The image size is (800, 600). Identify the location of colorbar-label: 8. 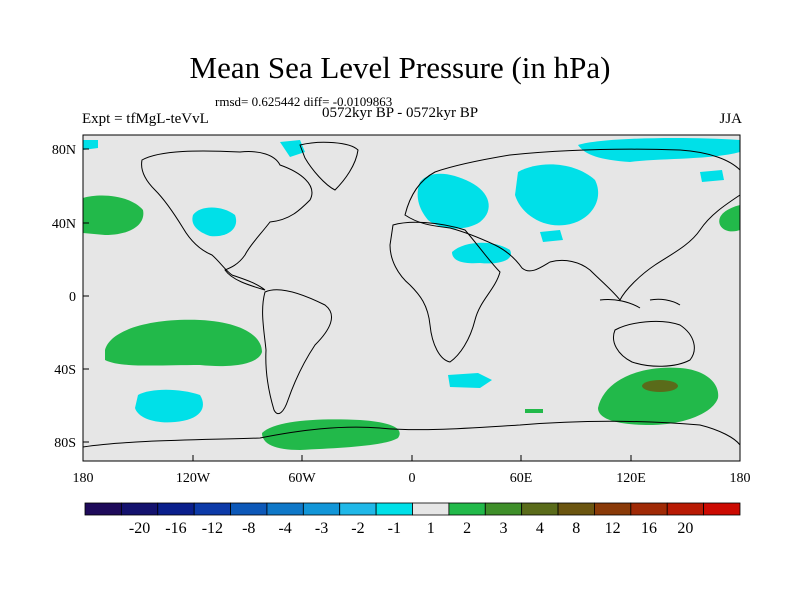
(576, 528).